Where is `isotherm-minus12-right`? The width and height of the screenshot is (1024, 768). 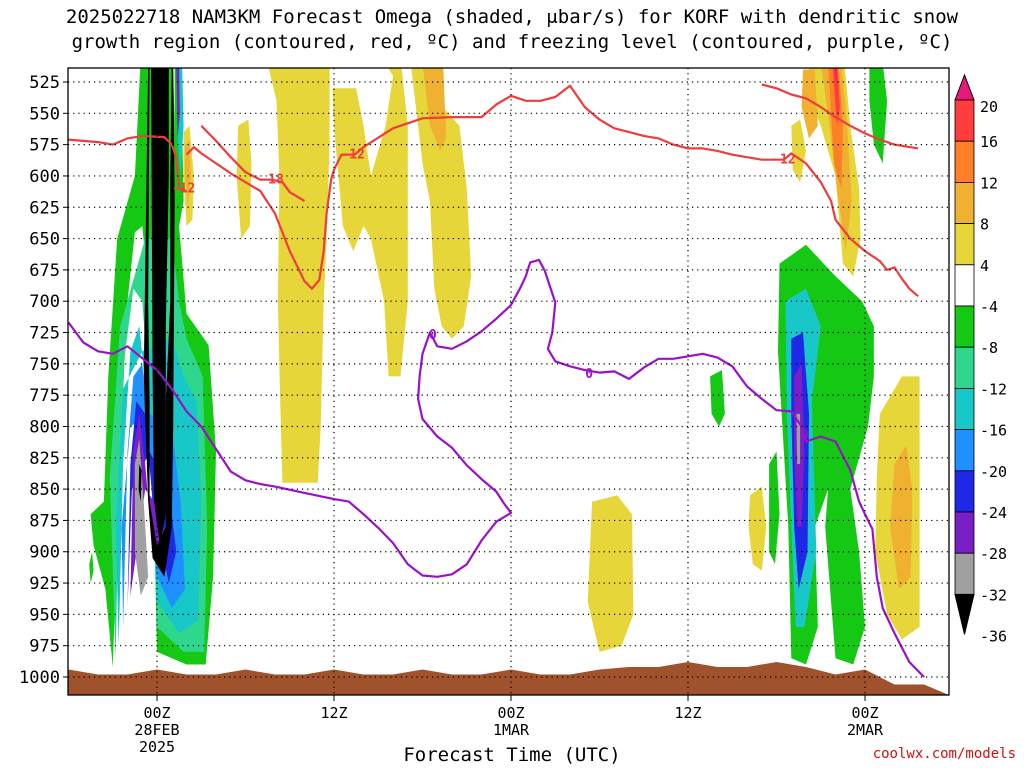 isotherm-minus12-right is located at coordinates (851, 225).